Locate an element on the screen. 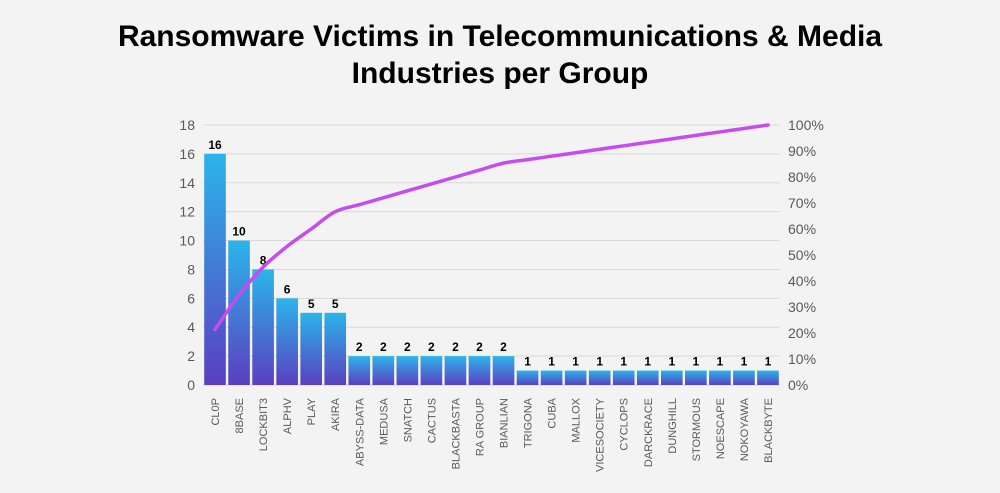 The height and width of the screenshot is (493, 1000). category-label: 8BASE is located at coordinates (240, 415).